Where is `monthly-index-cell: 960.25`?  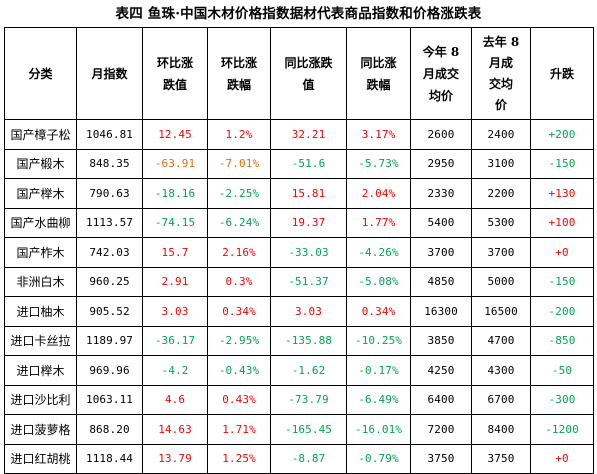
monthly-index-cell: 960.25 is located at coordinates (109, 281).